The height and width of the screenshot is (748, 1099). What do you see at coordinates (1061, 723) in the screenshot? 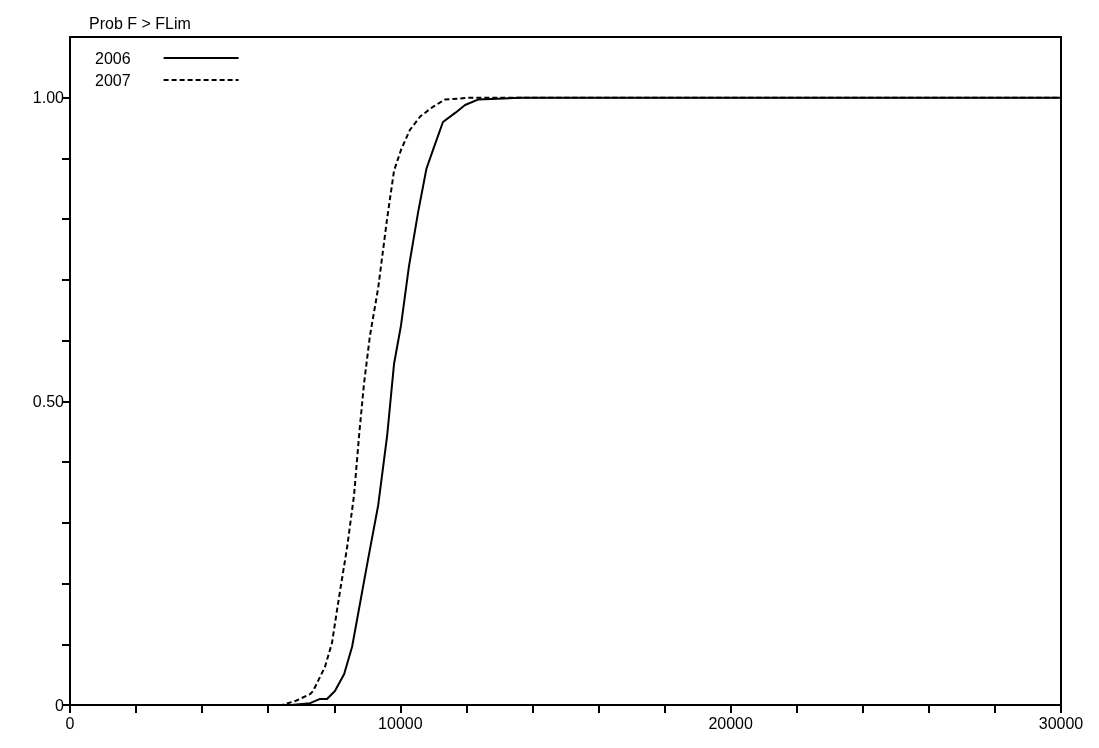
I see `x-tick-label: 30000` at bounding box center [1061, 723].